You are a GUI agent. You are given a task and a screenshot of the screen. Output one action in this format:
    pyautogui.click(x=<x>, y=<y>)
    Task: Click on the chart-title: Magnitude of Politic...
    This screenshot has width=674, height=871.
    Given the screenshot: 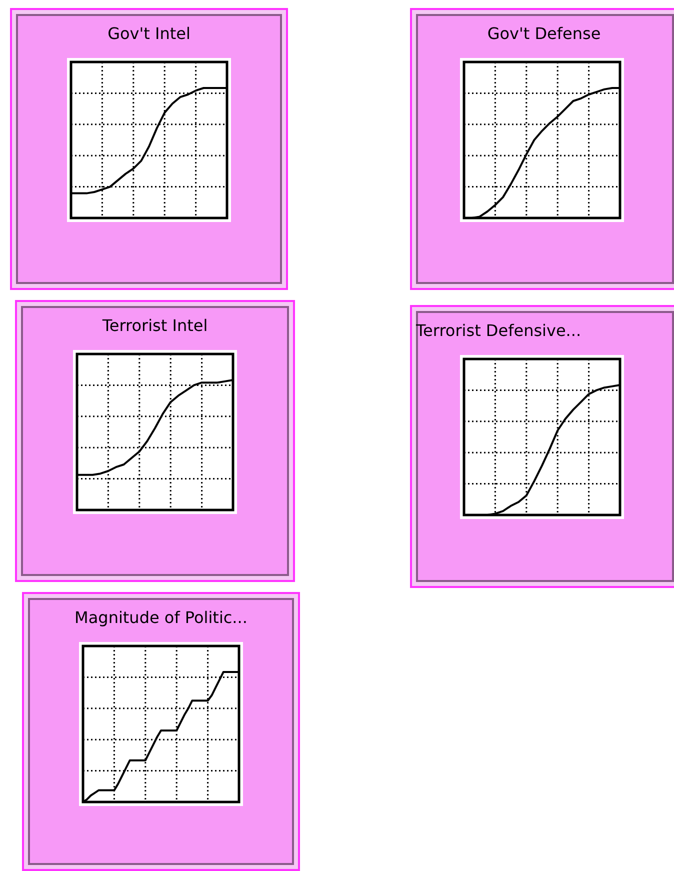 What is the action you would take?
    pyautogui.click(x=161, y=617)
    